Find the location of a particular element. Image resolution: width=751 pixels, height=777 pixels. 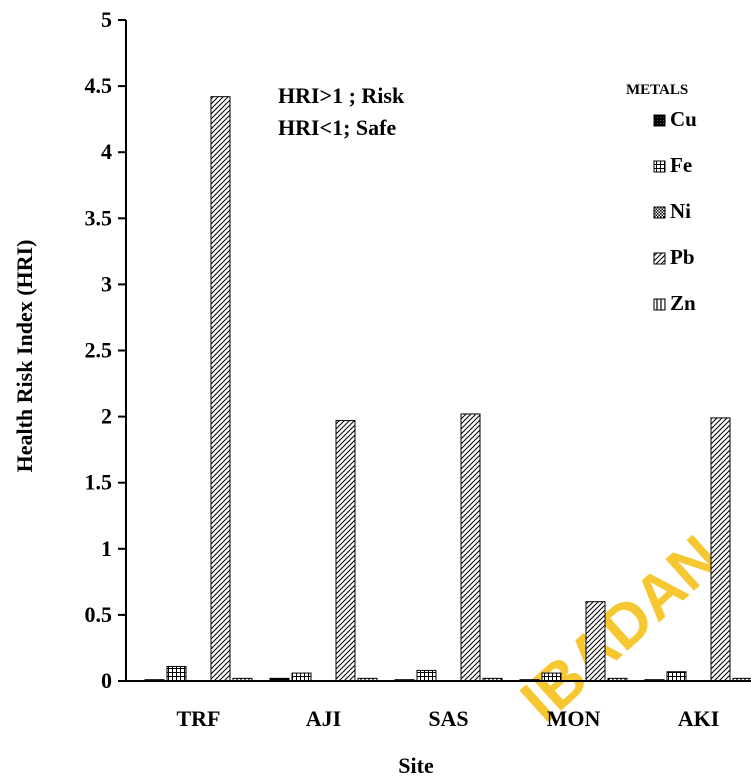

y-tick-label: 2.5 is located at coordinates (99, 350).